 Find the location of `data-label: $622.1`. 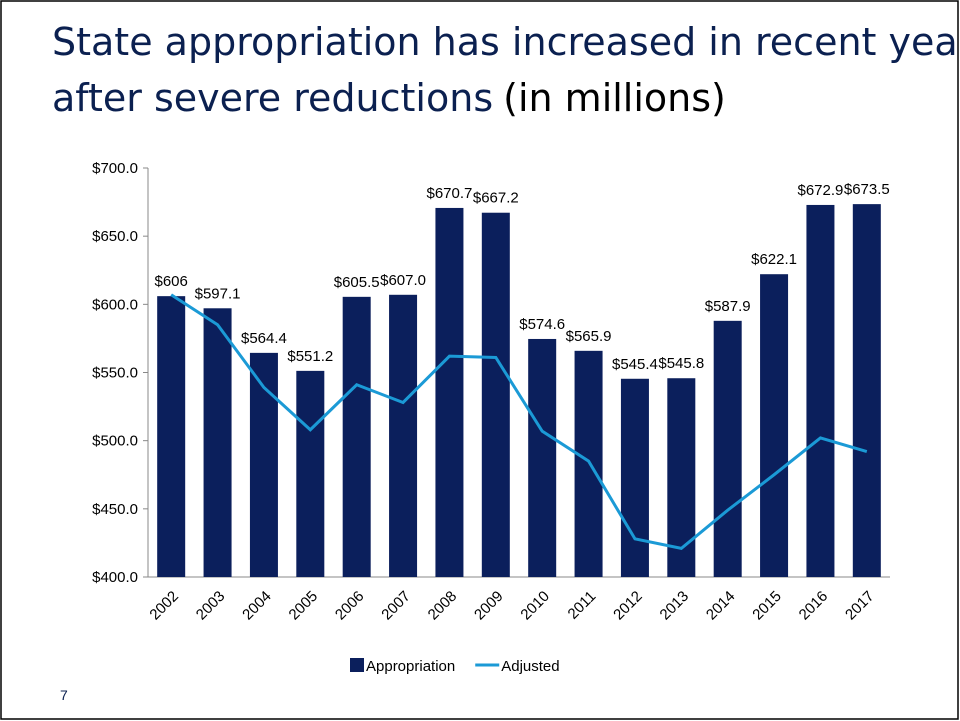

data-label: $622.1 is located at coordinates (774, 259).